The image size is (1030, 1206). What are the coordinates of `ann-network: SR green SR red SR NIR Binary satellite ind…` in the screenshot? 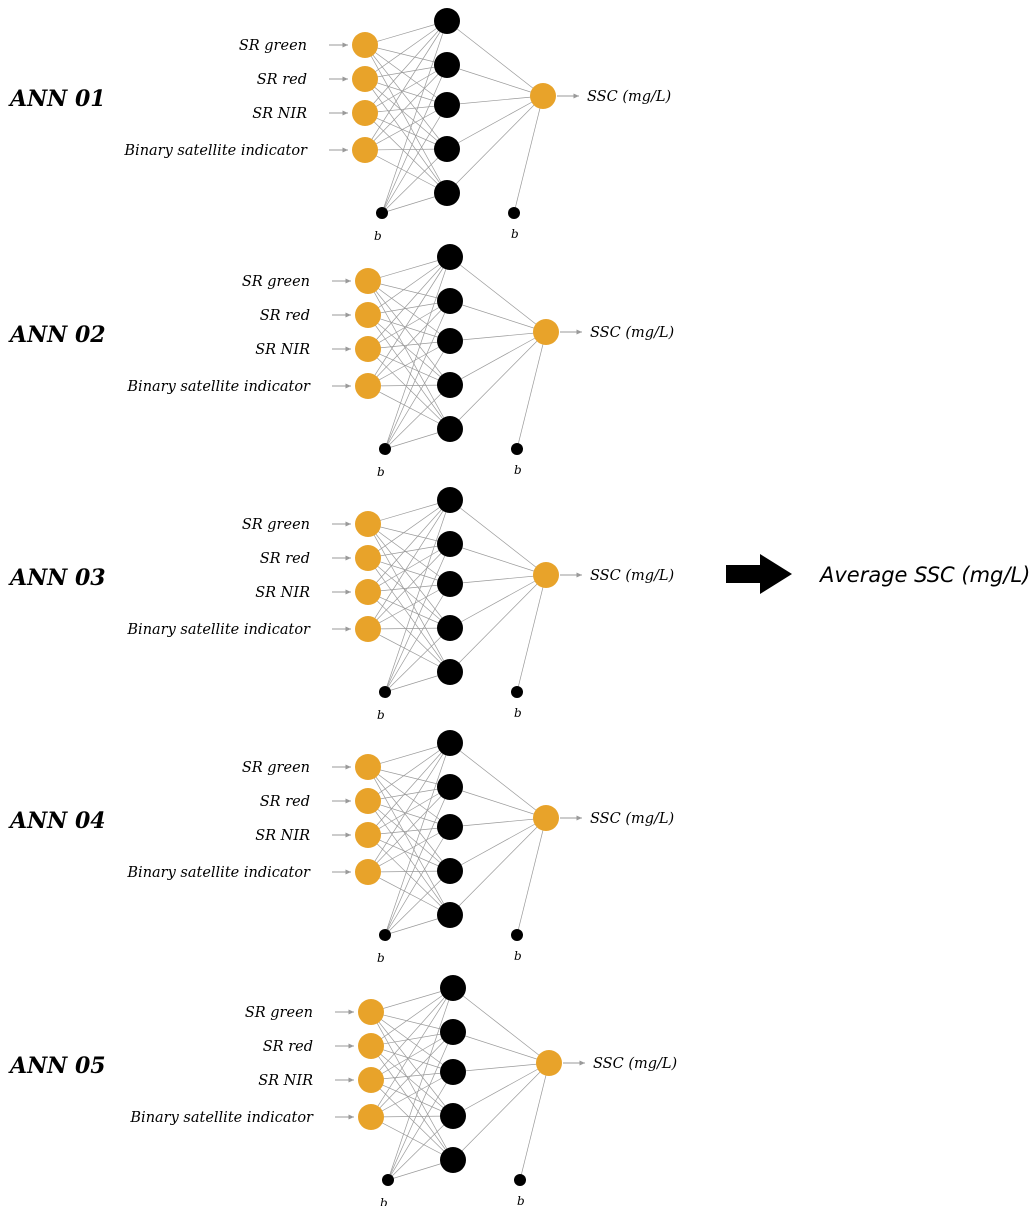 It's located at (341, 847).